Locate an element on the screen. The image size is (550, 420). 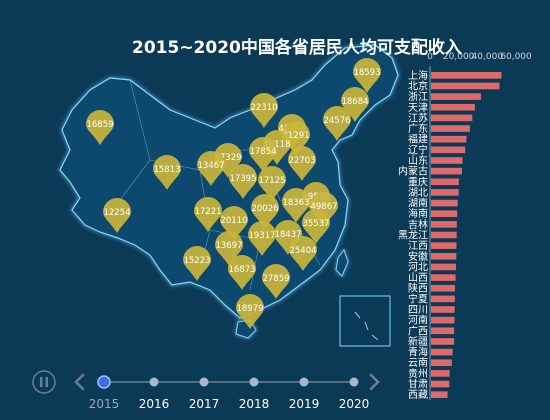
map-pin: 17125 is located at coordinates (272, 183).